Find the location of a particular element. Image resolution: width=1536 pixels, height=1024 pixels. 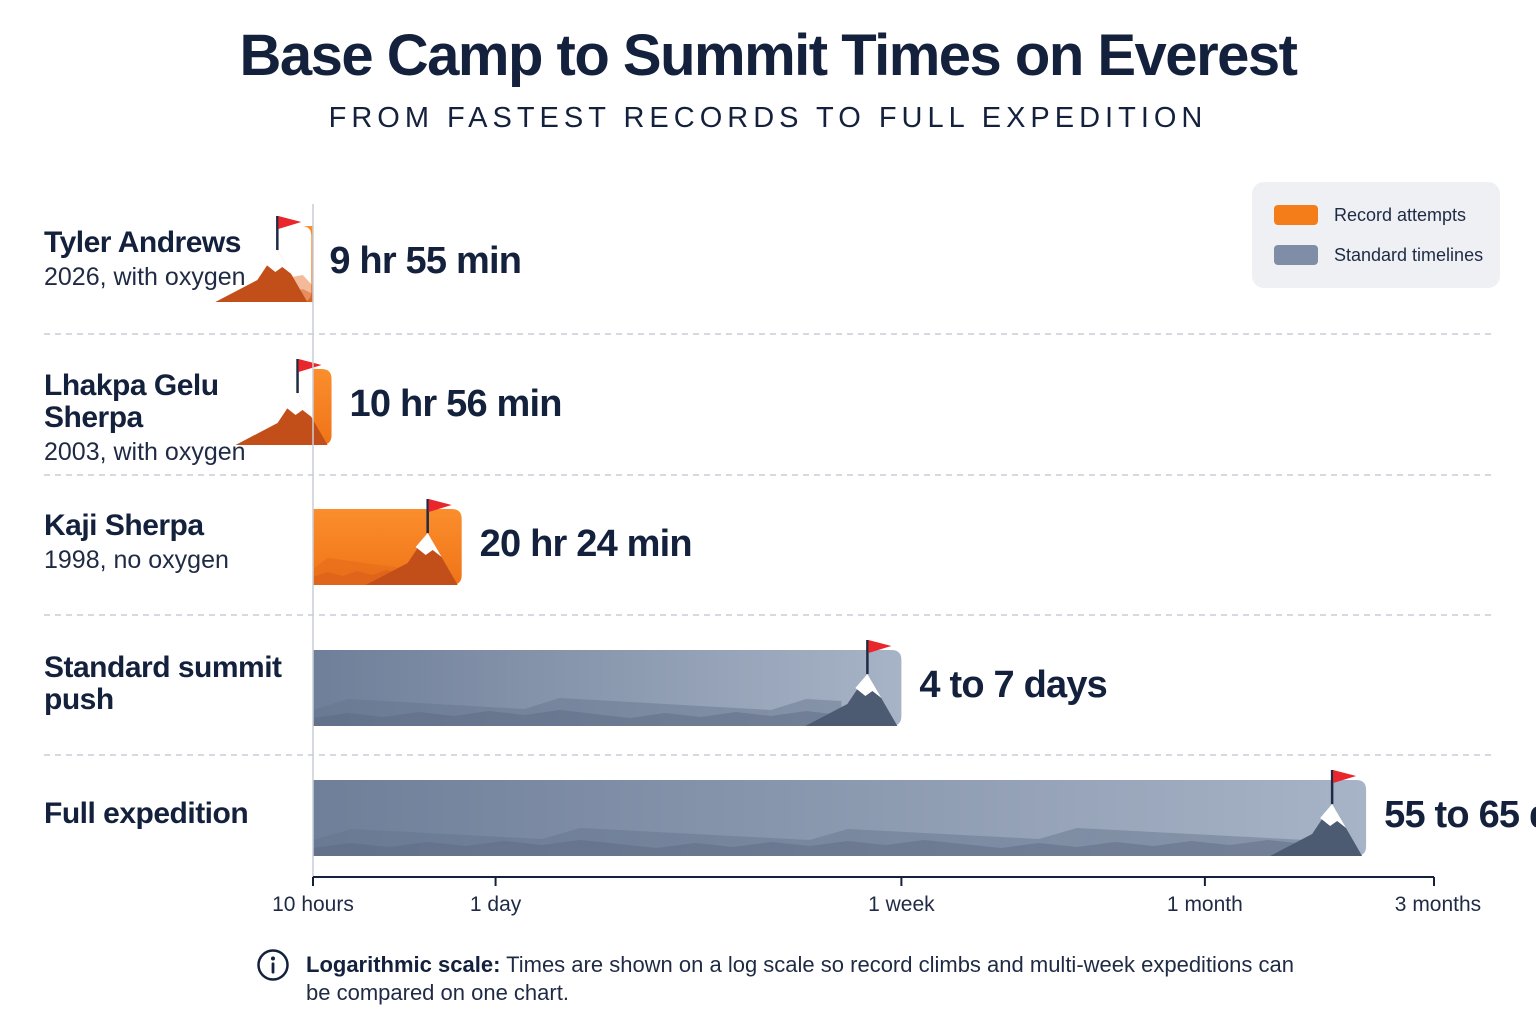

legend-label-records: Record attempts is located at coordinates (1400, 214).